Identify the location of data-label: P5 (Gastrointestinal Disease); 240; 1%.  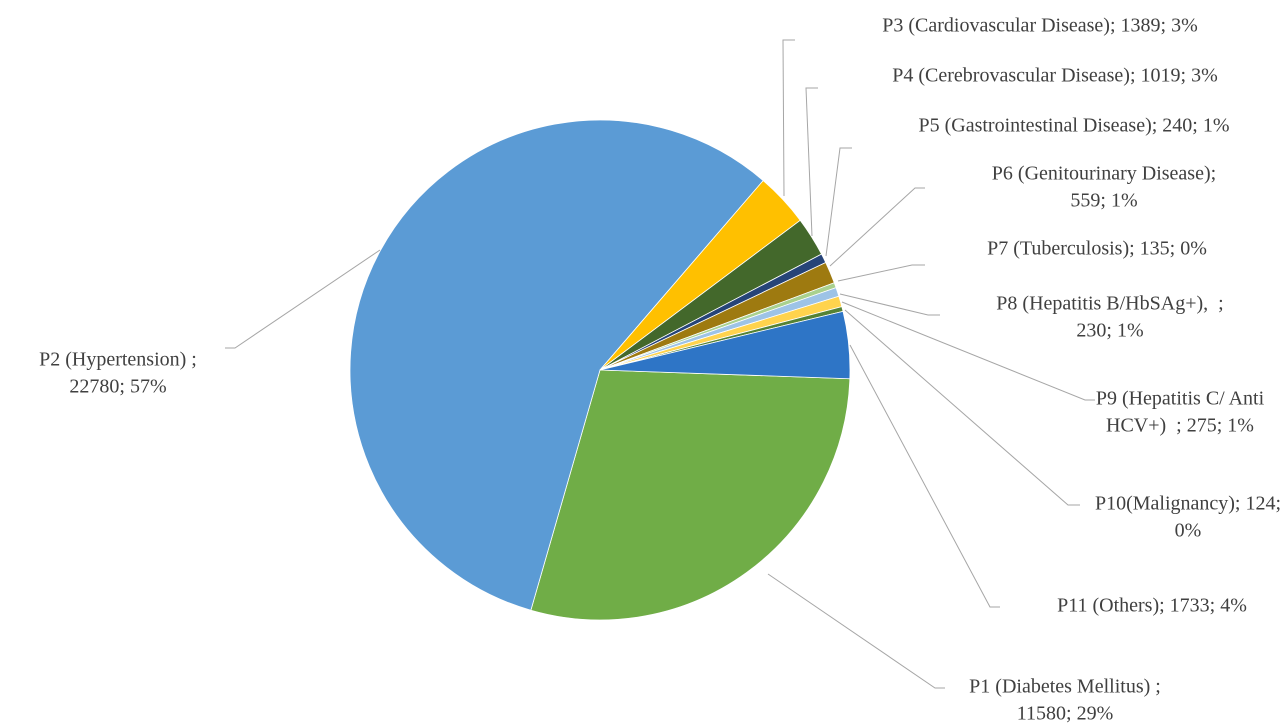
(1073, 126).